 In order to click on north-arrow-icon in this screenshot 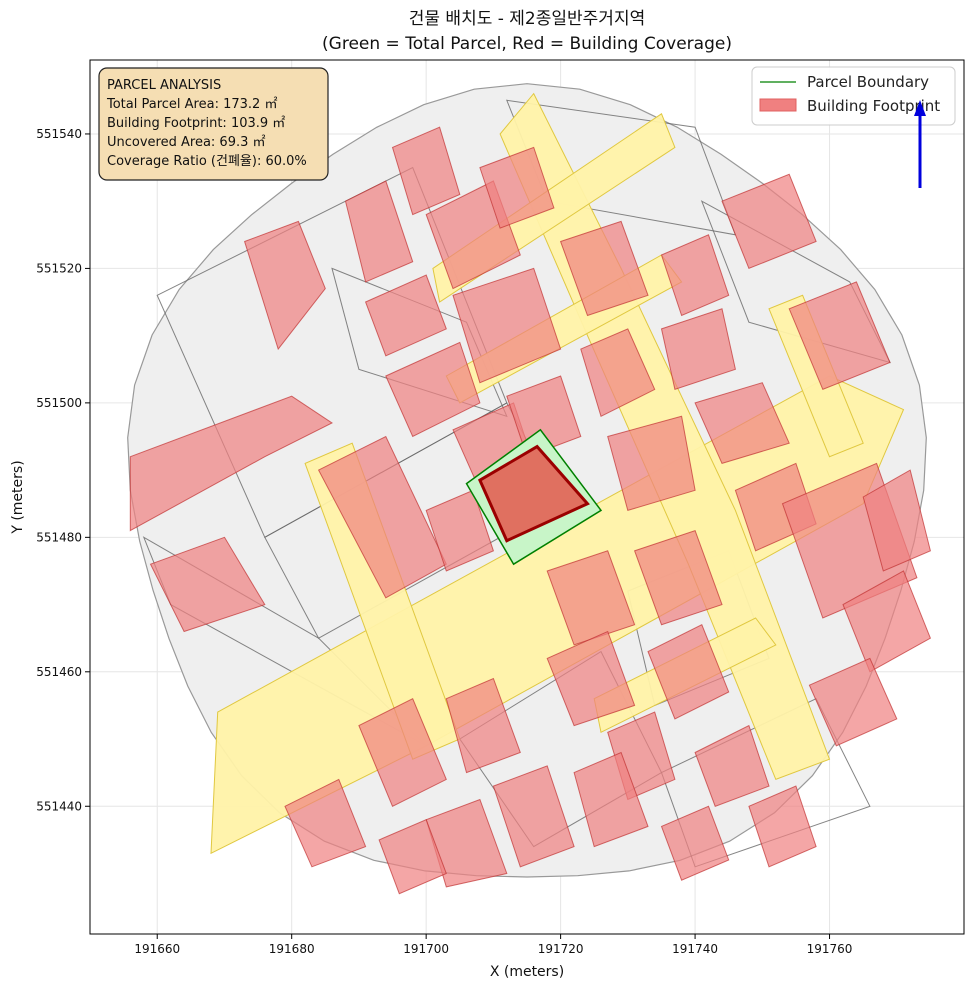, I will do `click(920, 144)`.